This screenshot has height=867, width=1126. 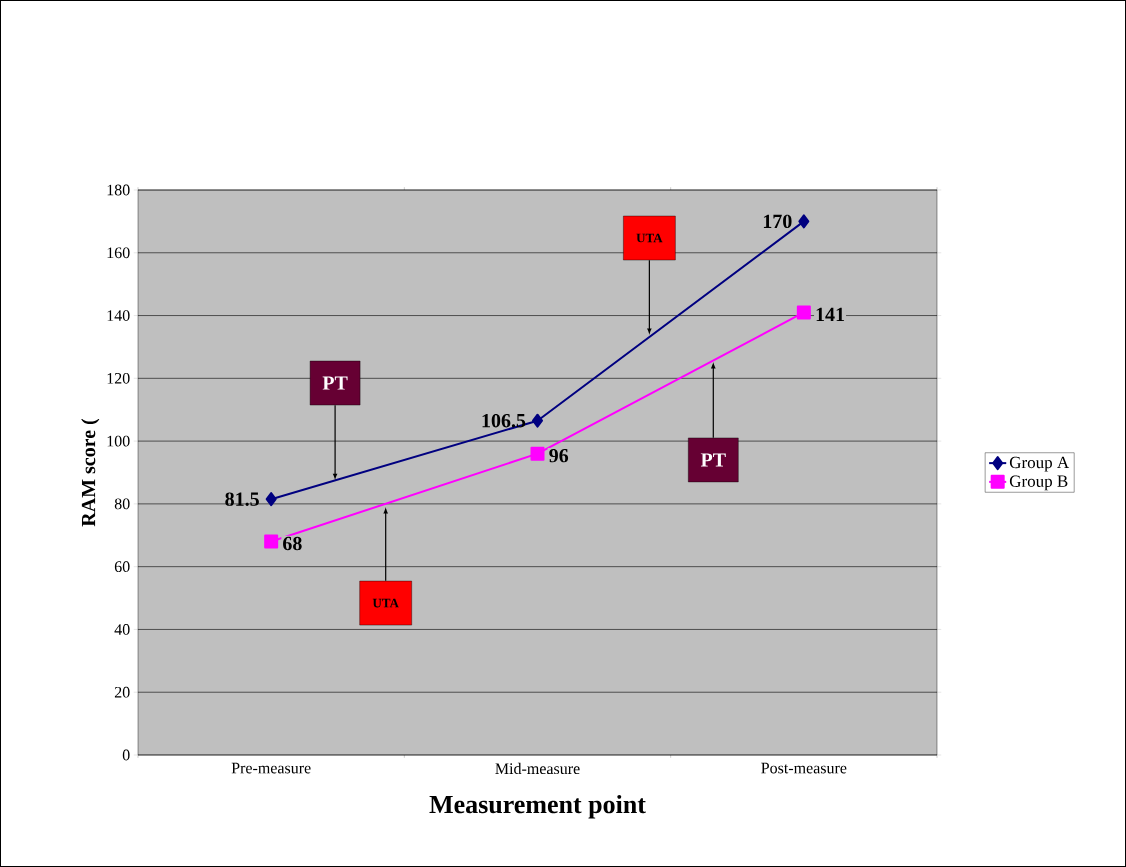 I want to click on y-tick-label: 140, so click(x=118, y=315).